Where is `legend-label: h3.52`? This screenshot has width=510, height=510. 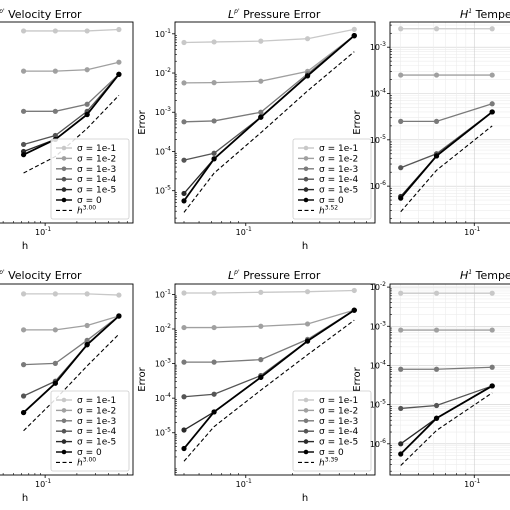 legend-label: h3.52 is located at coordinates (328, 210).